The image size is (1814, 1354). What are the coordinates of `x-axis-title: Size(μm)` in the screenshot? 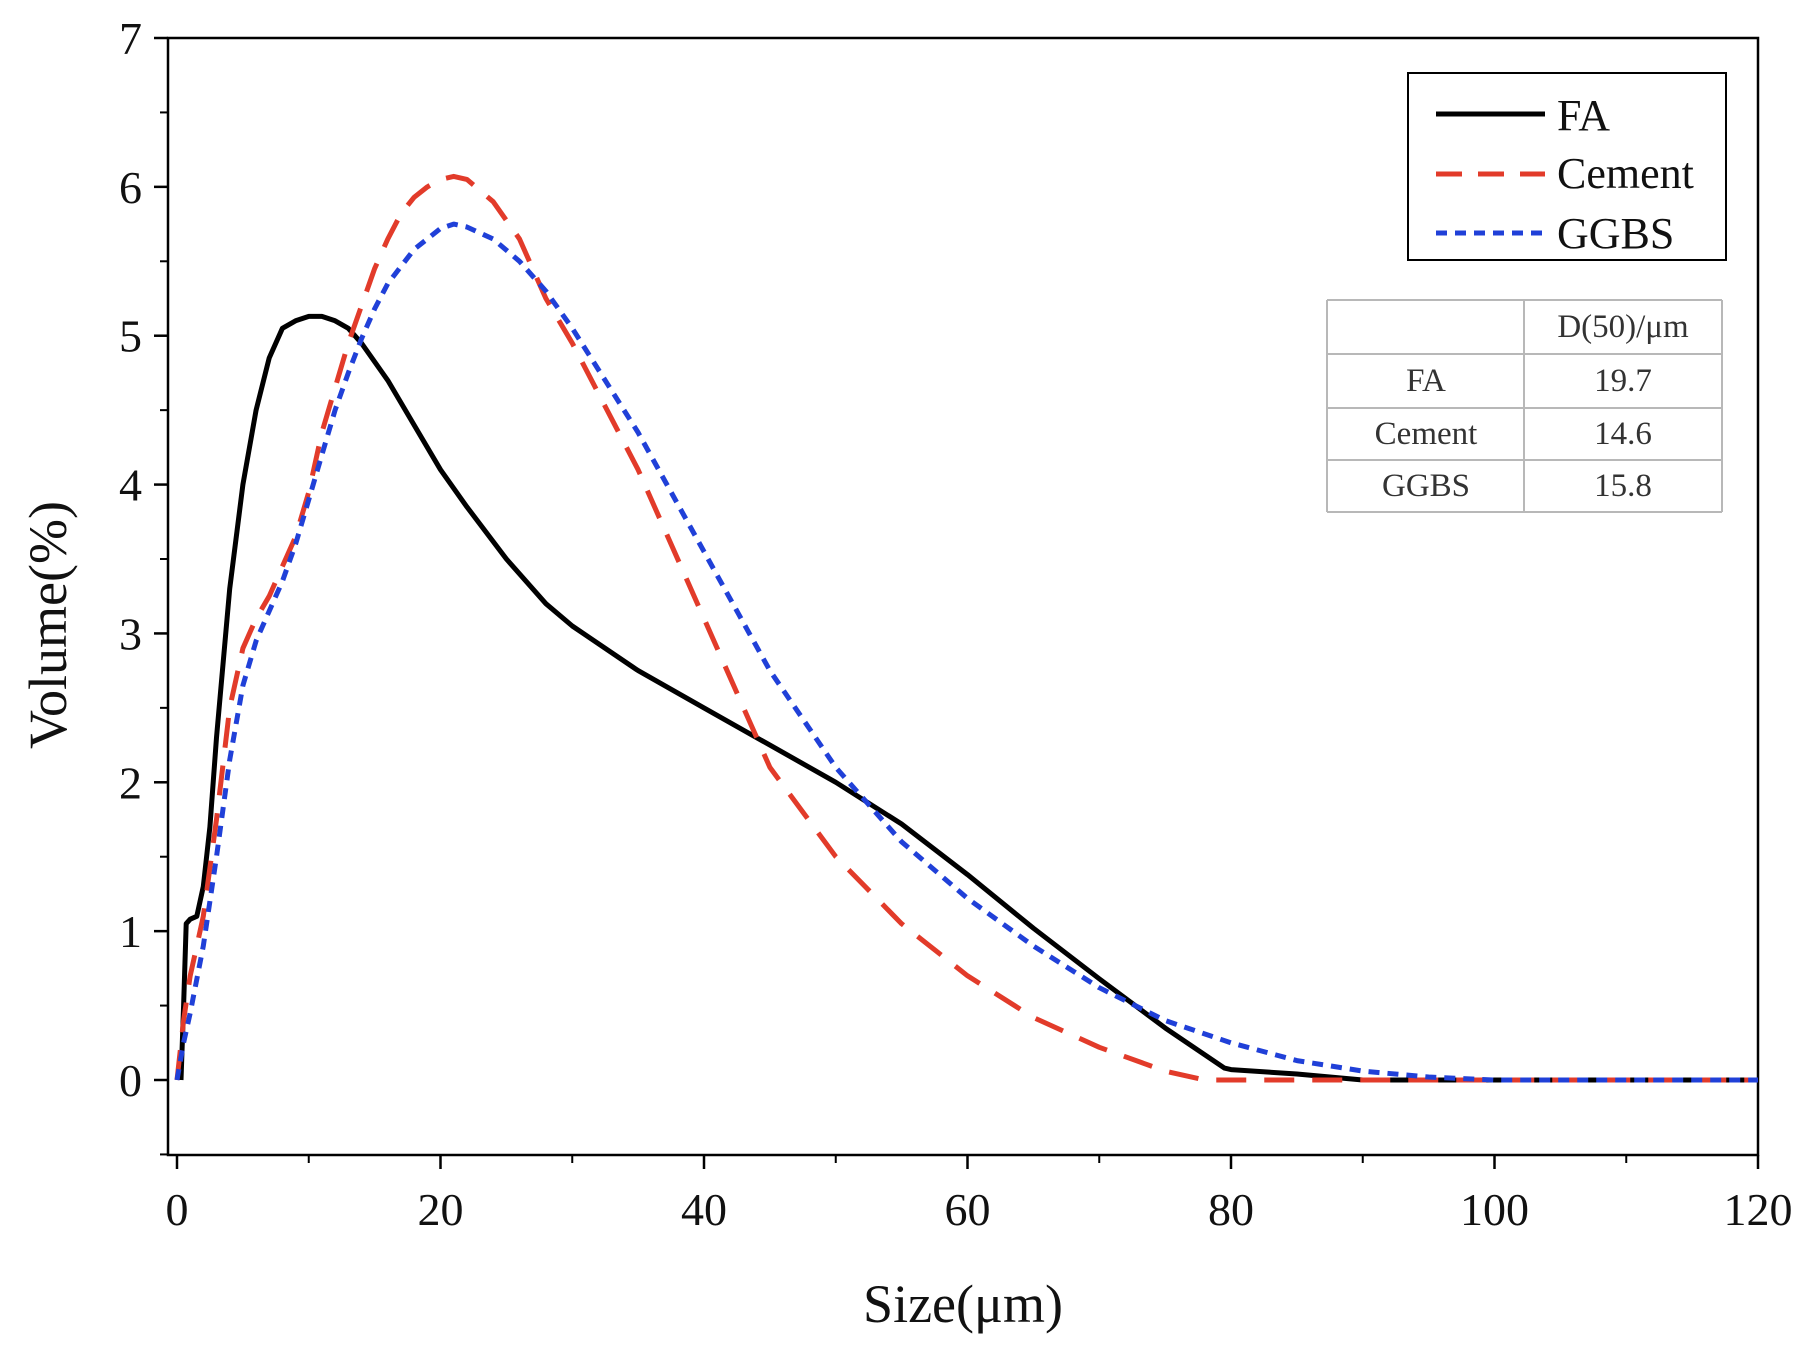 It's located at (963, 1304).